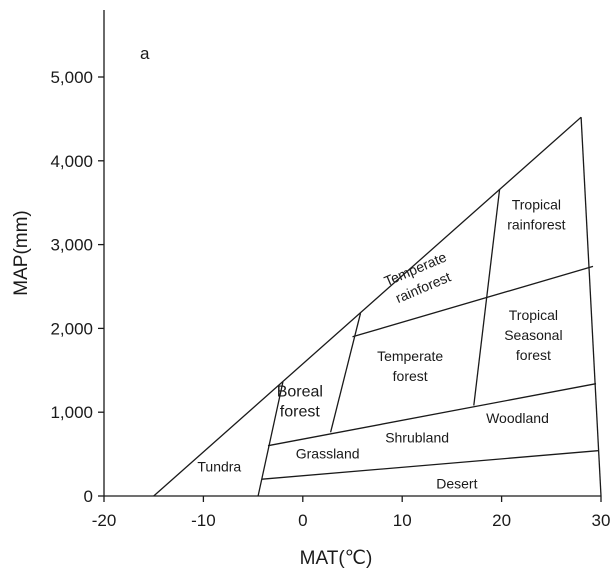  What do you see at coordinates (104, 520) in the screenshot?
I see `x-tick-label: -20` at bounding box center [104, 520].